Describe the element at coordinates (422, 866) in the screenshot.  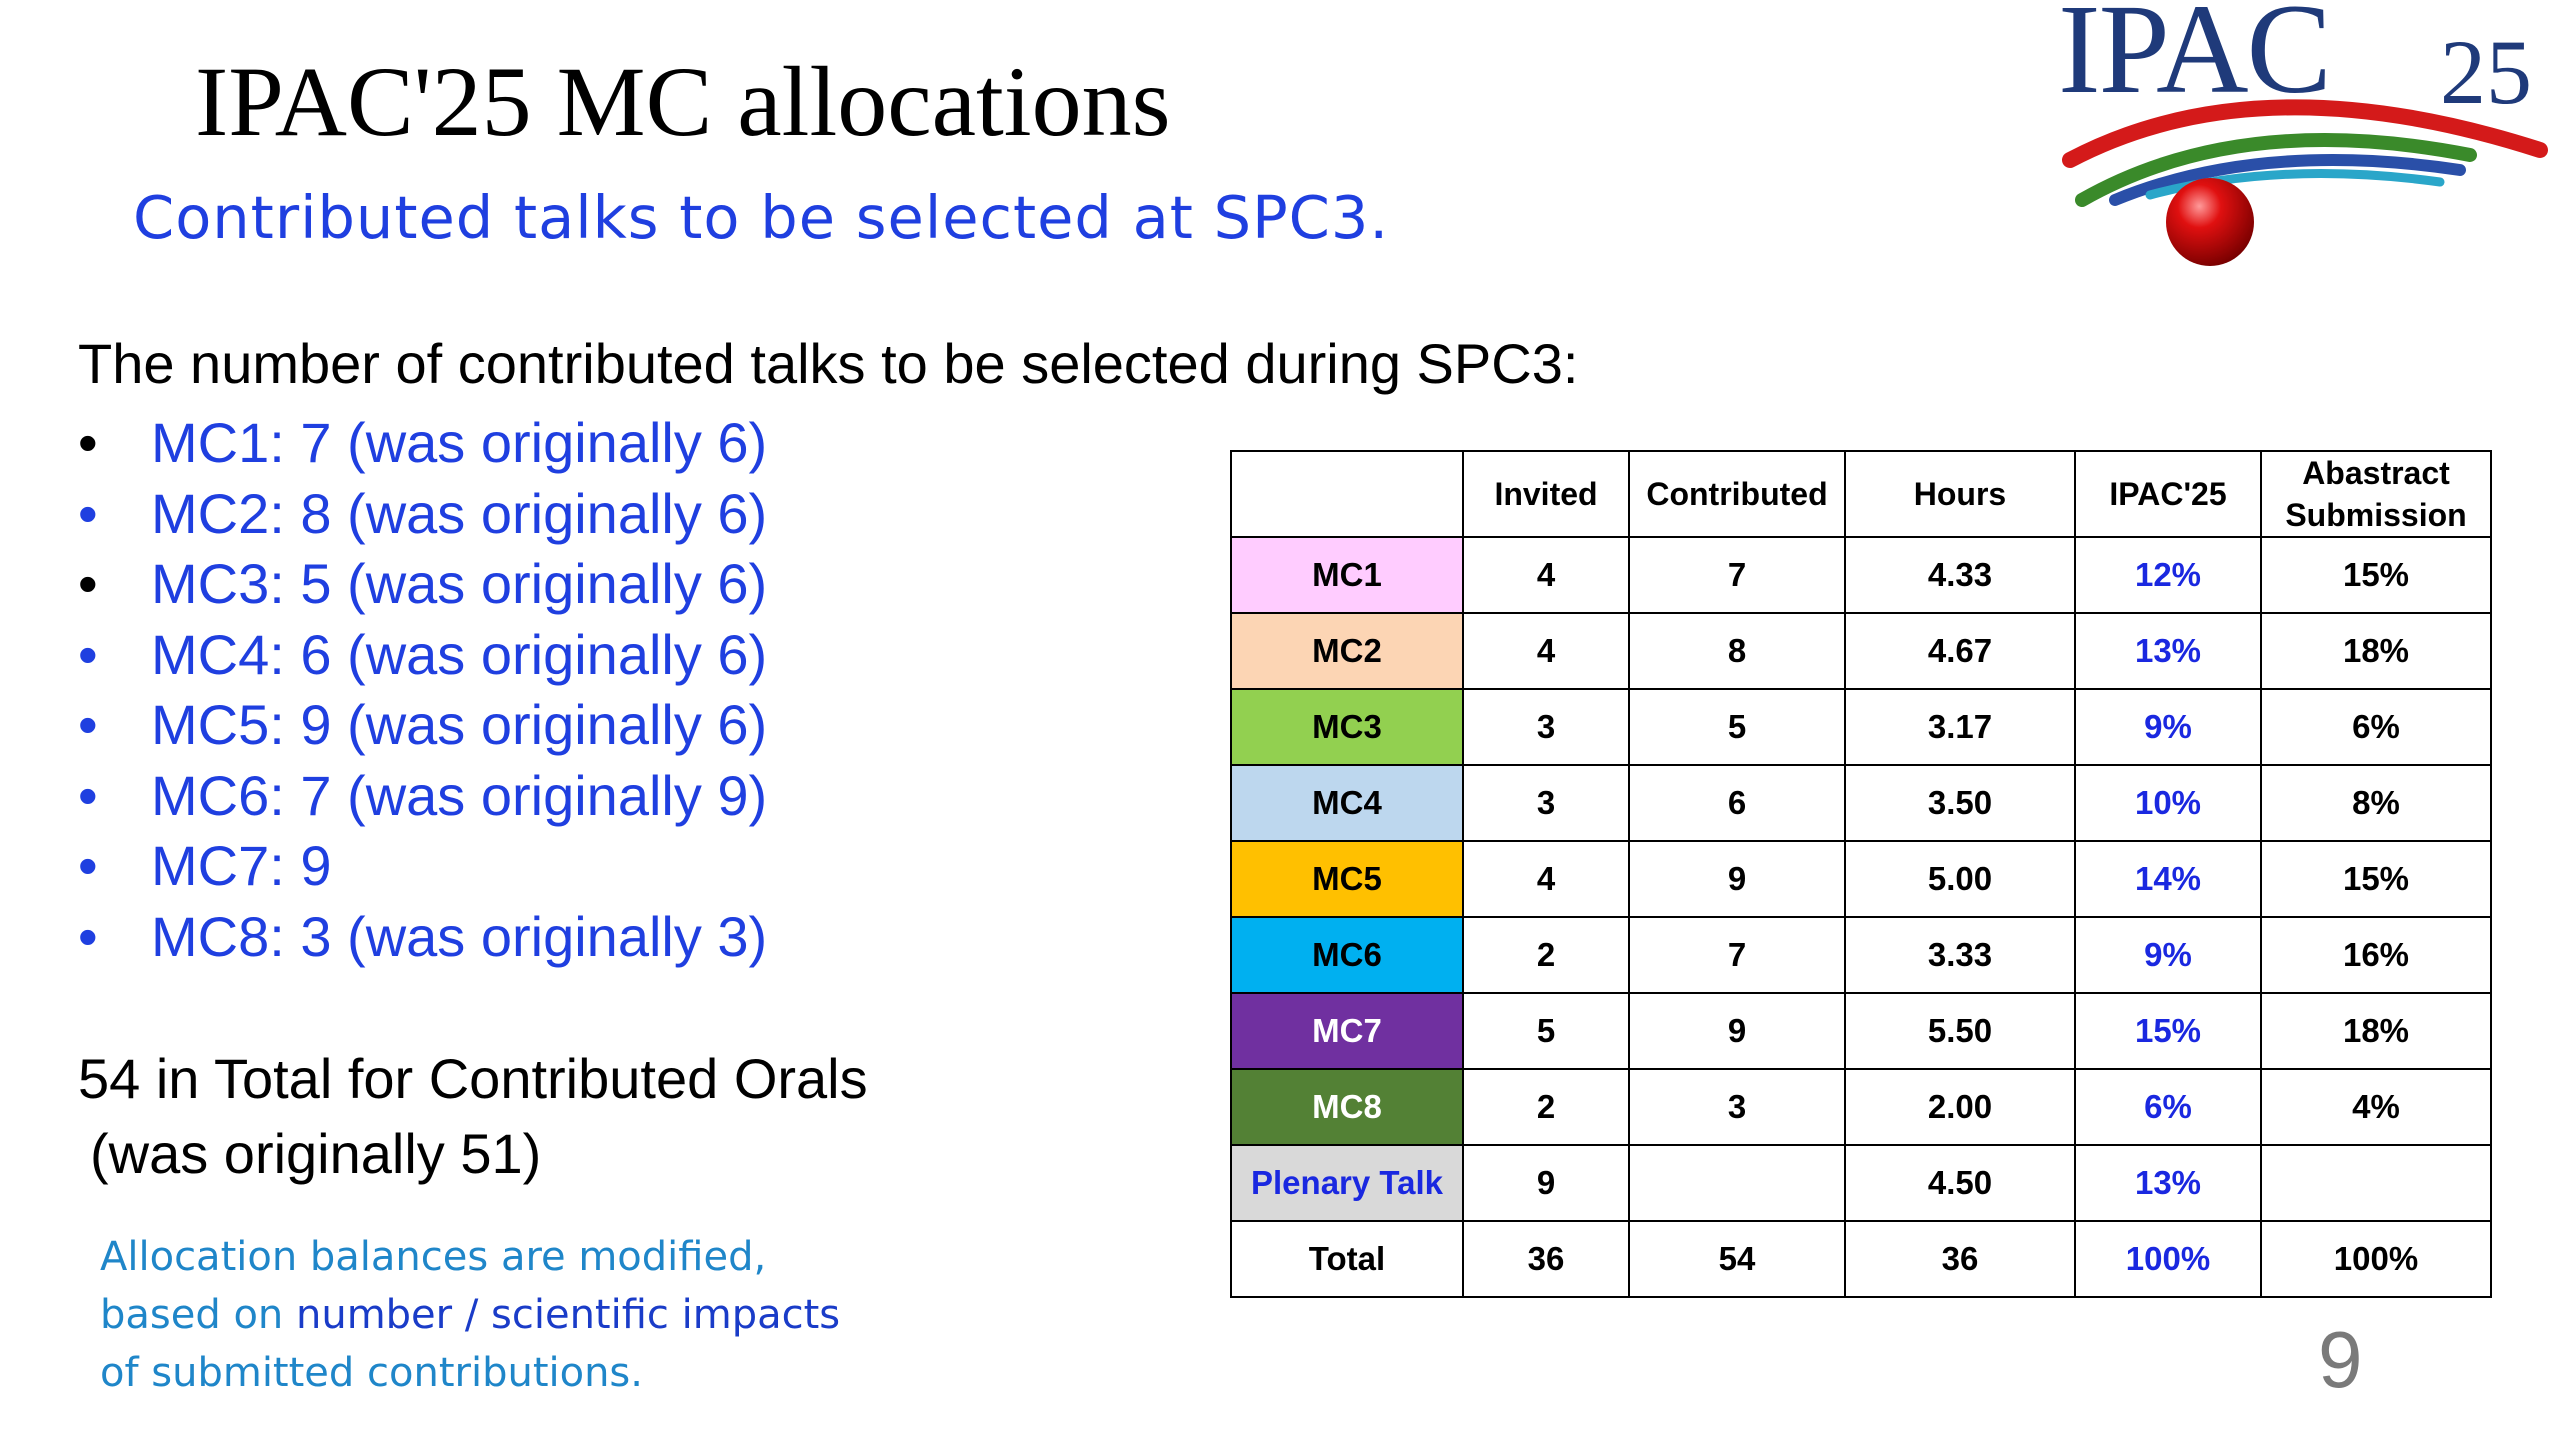
I see `list-item: • MC7: 9` at that location.